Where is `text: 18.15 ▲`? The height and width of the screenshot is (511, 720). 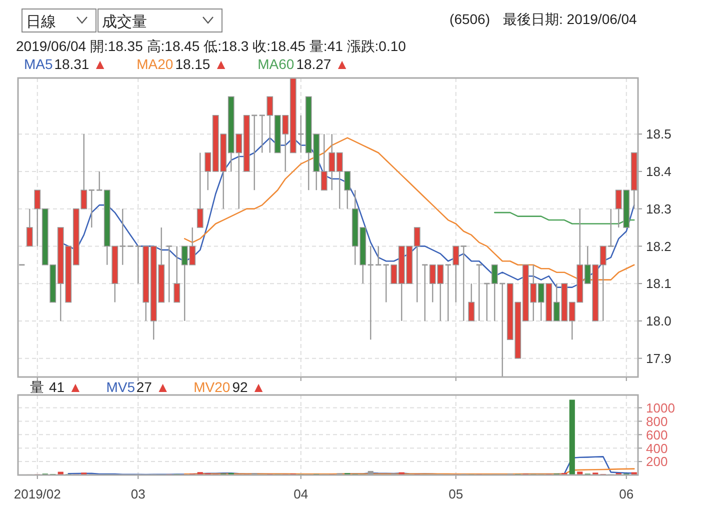
text: 18.15 ▲ is located at coordinates (201, 64).